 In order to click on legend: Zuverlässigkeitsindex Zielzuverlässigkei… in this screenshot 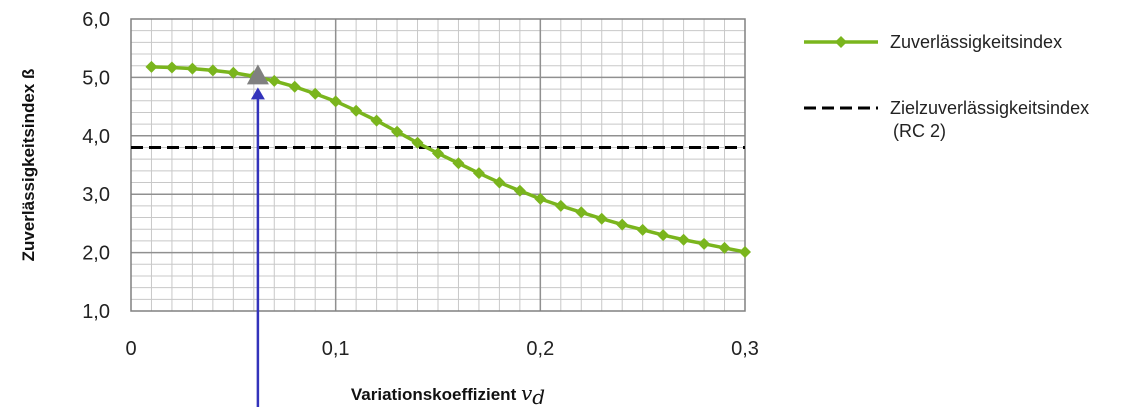, I will do `click(946, 86)`.